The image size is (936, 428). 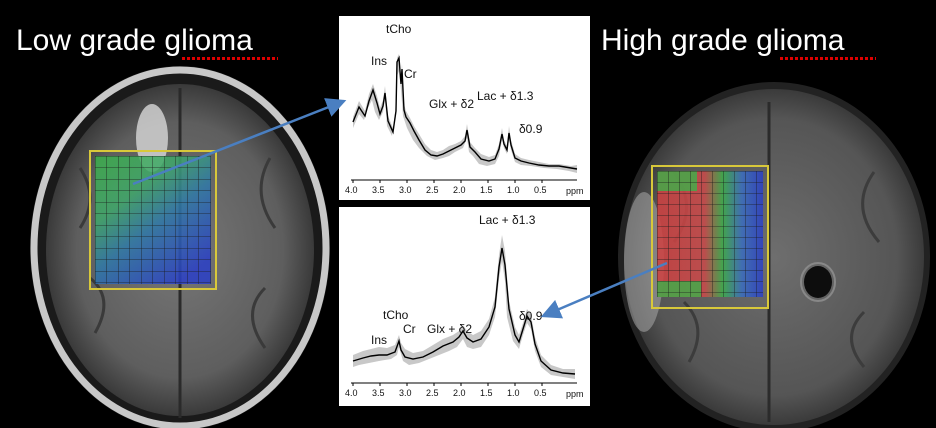 I want to click on high-grade-glioma-title: High grade glioma, so click(x=723, y=40).